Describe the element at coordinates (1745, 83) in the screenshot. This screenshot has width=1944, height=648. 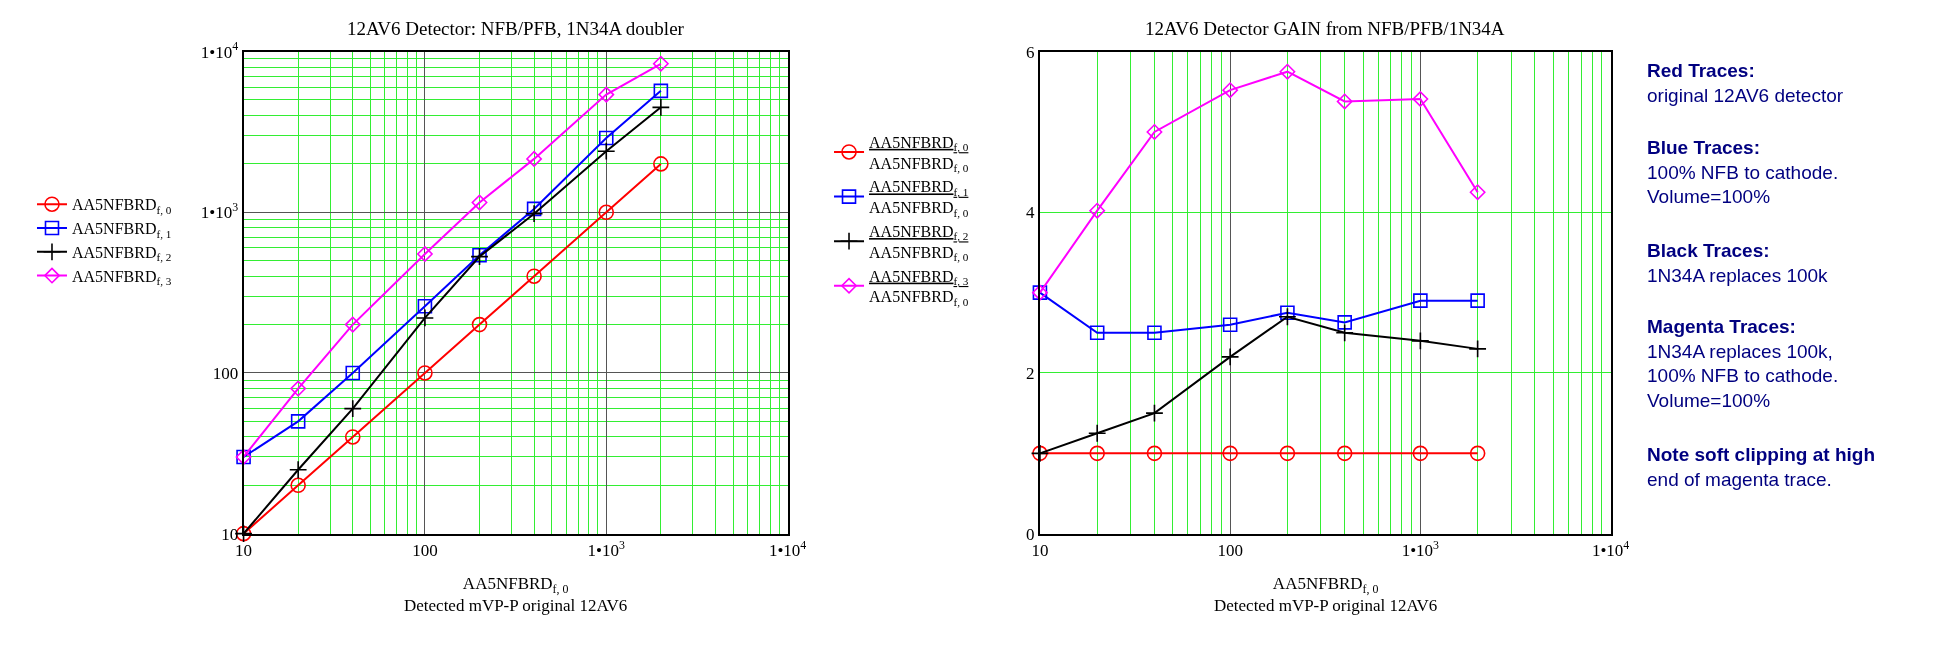
I see `text: Red Traces: original 12AV6 detector` at that location.